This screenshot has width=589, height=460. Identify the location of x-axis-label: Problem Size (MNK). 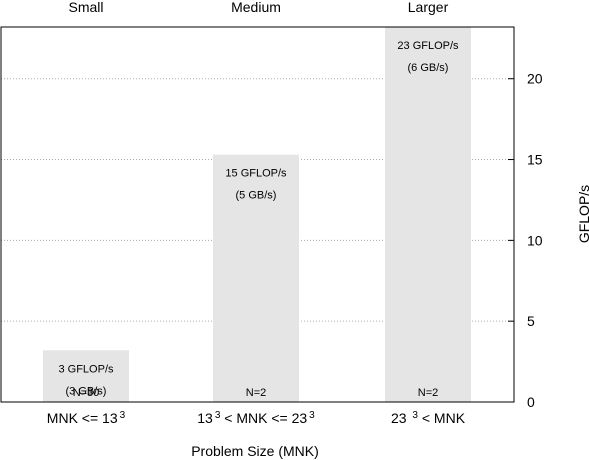
(255, 451).